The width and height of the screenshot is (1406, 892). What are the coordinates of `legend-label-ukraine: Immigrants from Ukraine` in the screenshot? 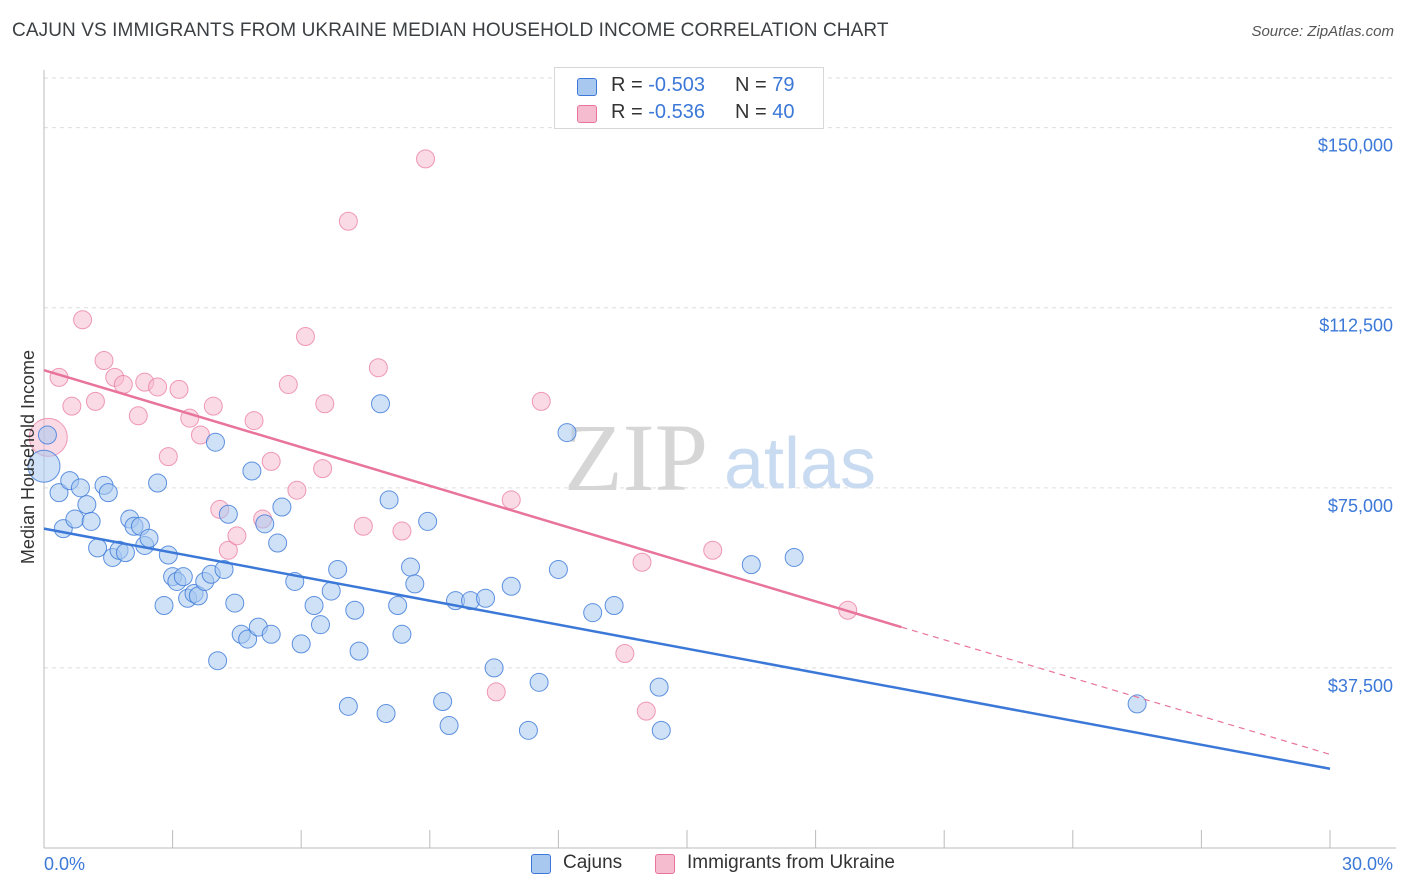 It's located at (791, 862).